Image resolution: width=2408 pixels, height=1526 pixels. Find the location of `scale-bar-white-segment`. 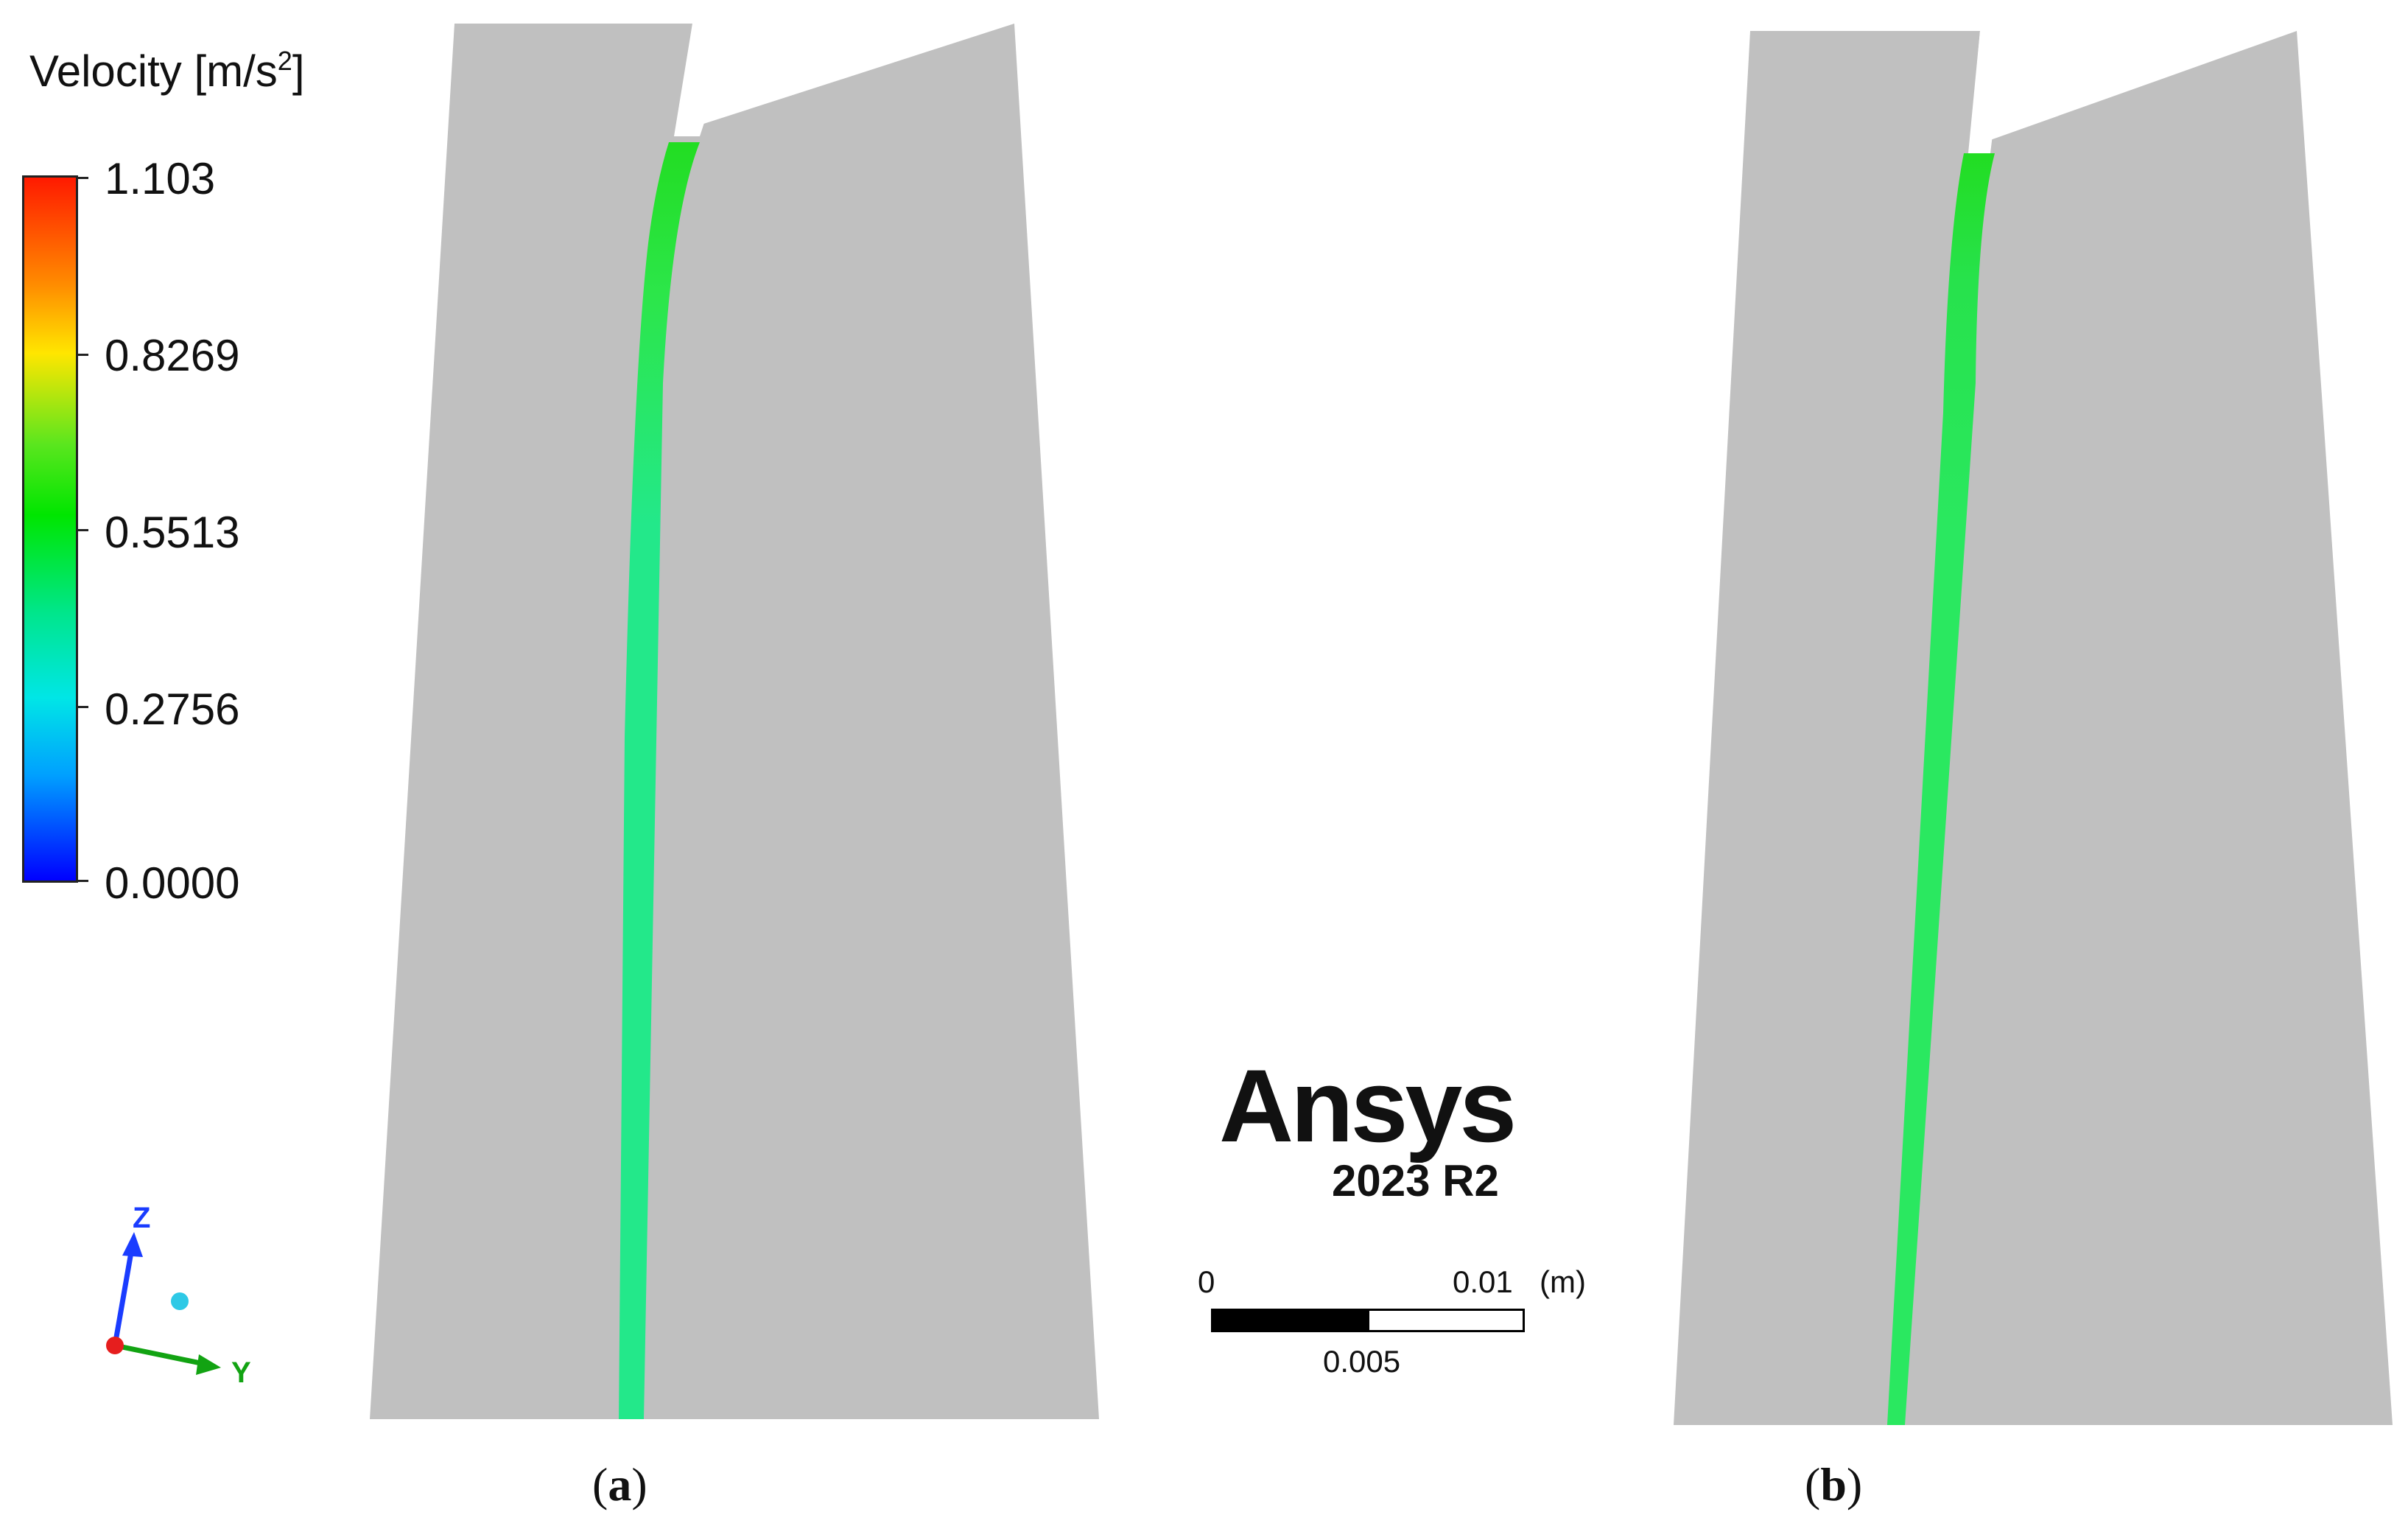

scale-bar-white-segment is located at coordinates (1446, 1320).